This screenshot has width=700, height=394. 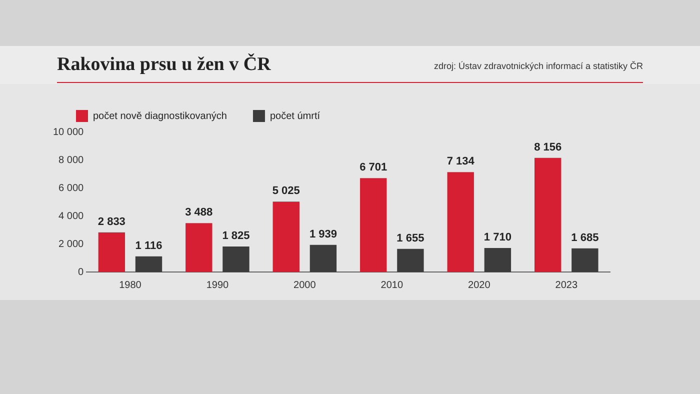 What do you see at coordinates (160, 116) in the screenshot?
I see `legend-label: počet nově diagnostikovaných` at bounding box center [160, 116].